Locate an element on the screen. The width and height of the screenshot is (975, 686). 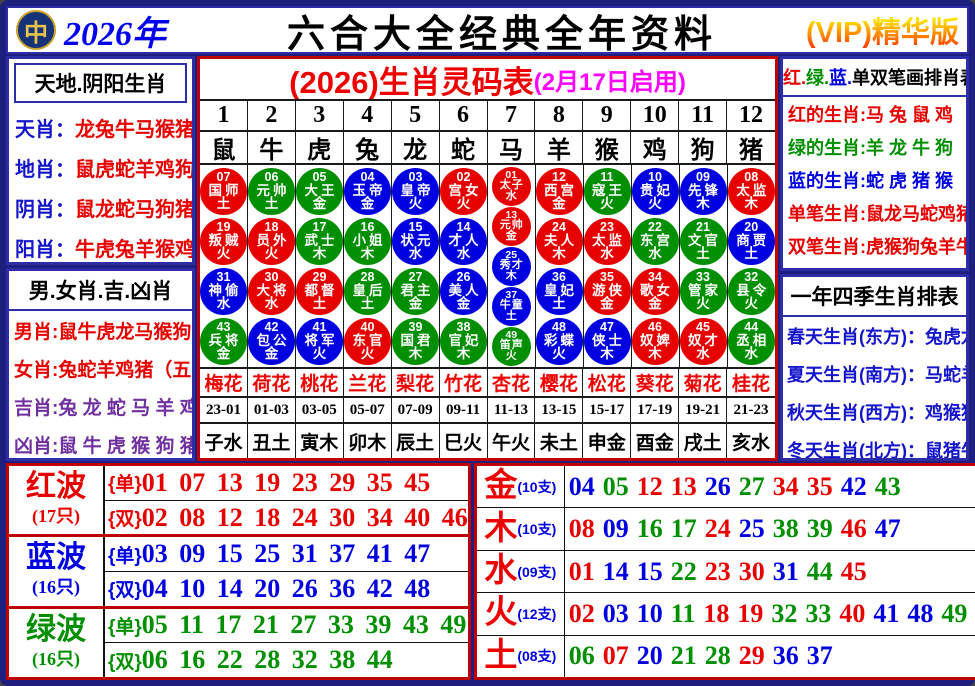
zodiac-animal: 猴 is located at coordinates (607, 147).